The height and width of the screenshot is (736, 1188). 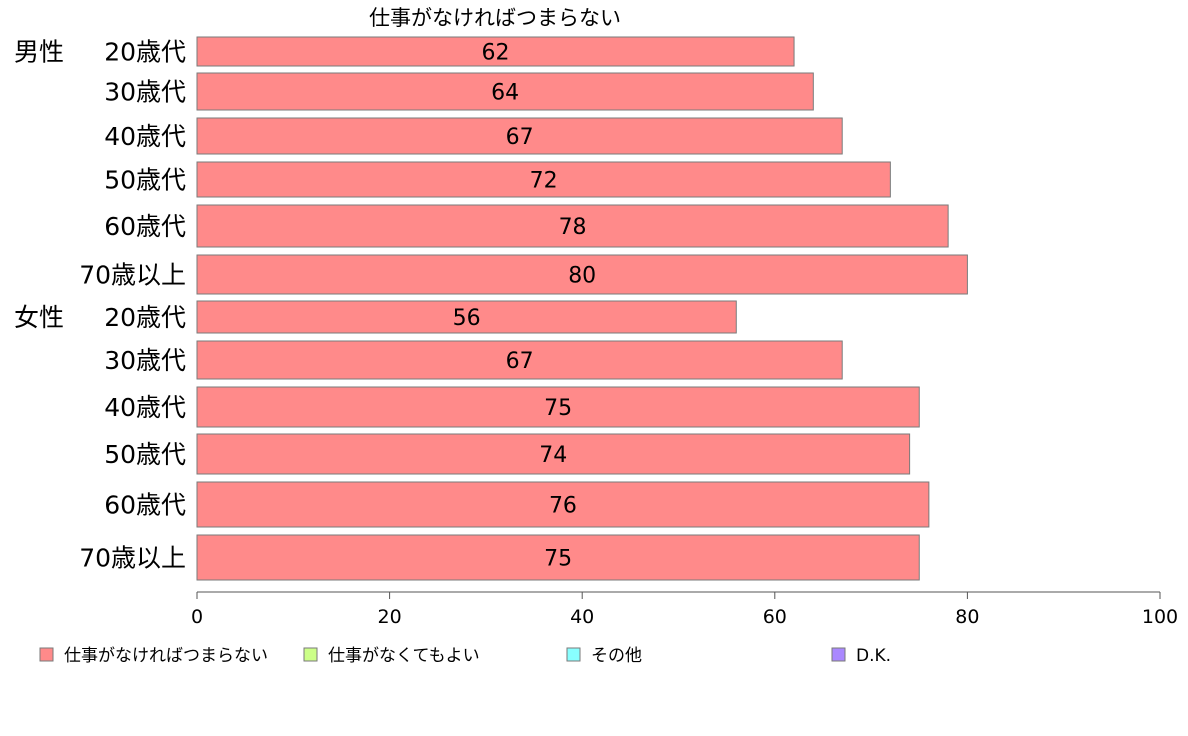 I want to click on x-tick-label: 80, so click(x=967, y=617).